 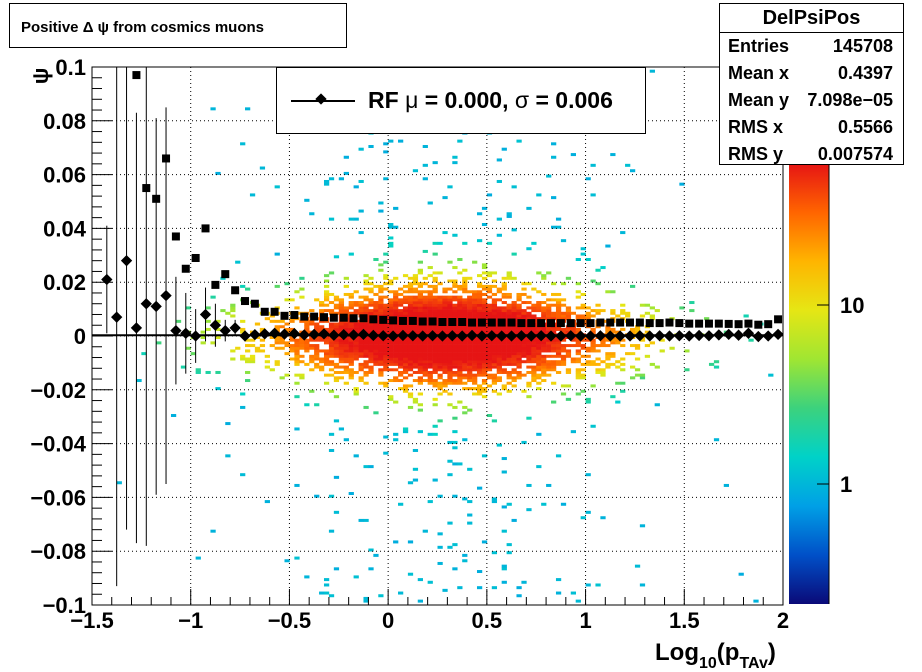 I want to click on legend-sigma-value: = 0.006, so click(x=571, y=100).